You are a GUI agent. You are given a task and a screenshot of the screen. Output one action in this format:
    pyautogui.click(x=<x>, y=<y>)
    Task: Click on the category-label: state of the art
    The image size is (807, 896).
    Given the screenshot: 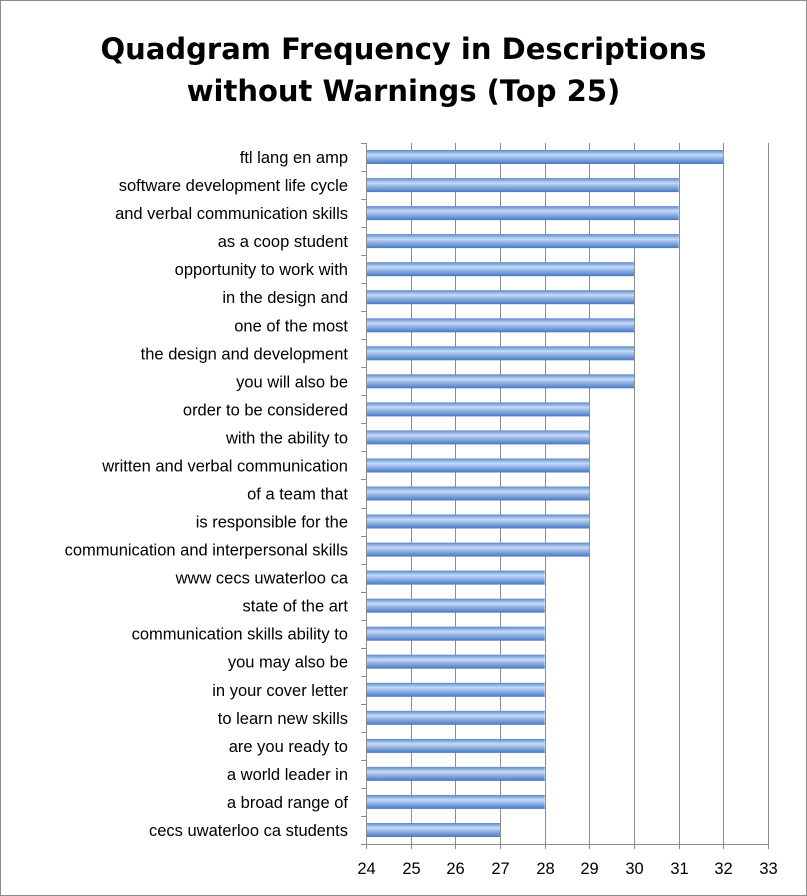 What is the action you would take?
    pyautogui.click(x=296, y=607)
    